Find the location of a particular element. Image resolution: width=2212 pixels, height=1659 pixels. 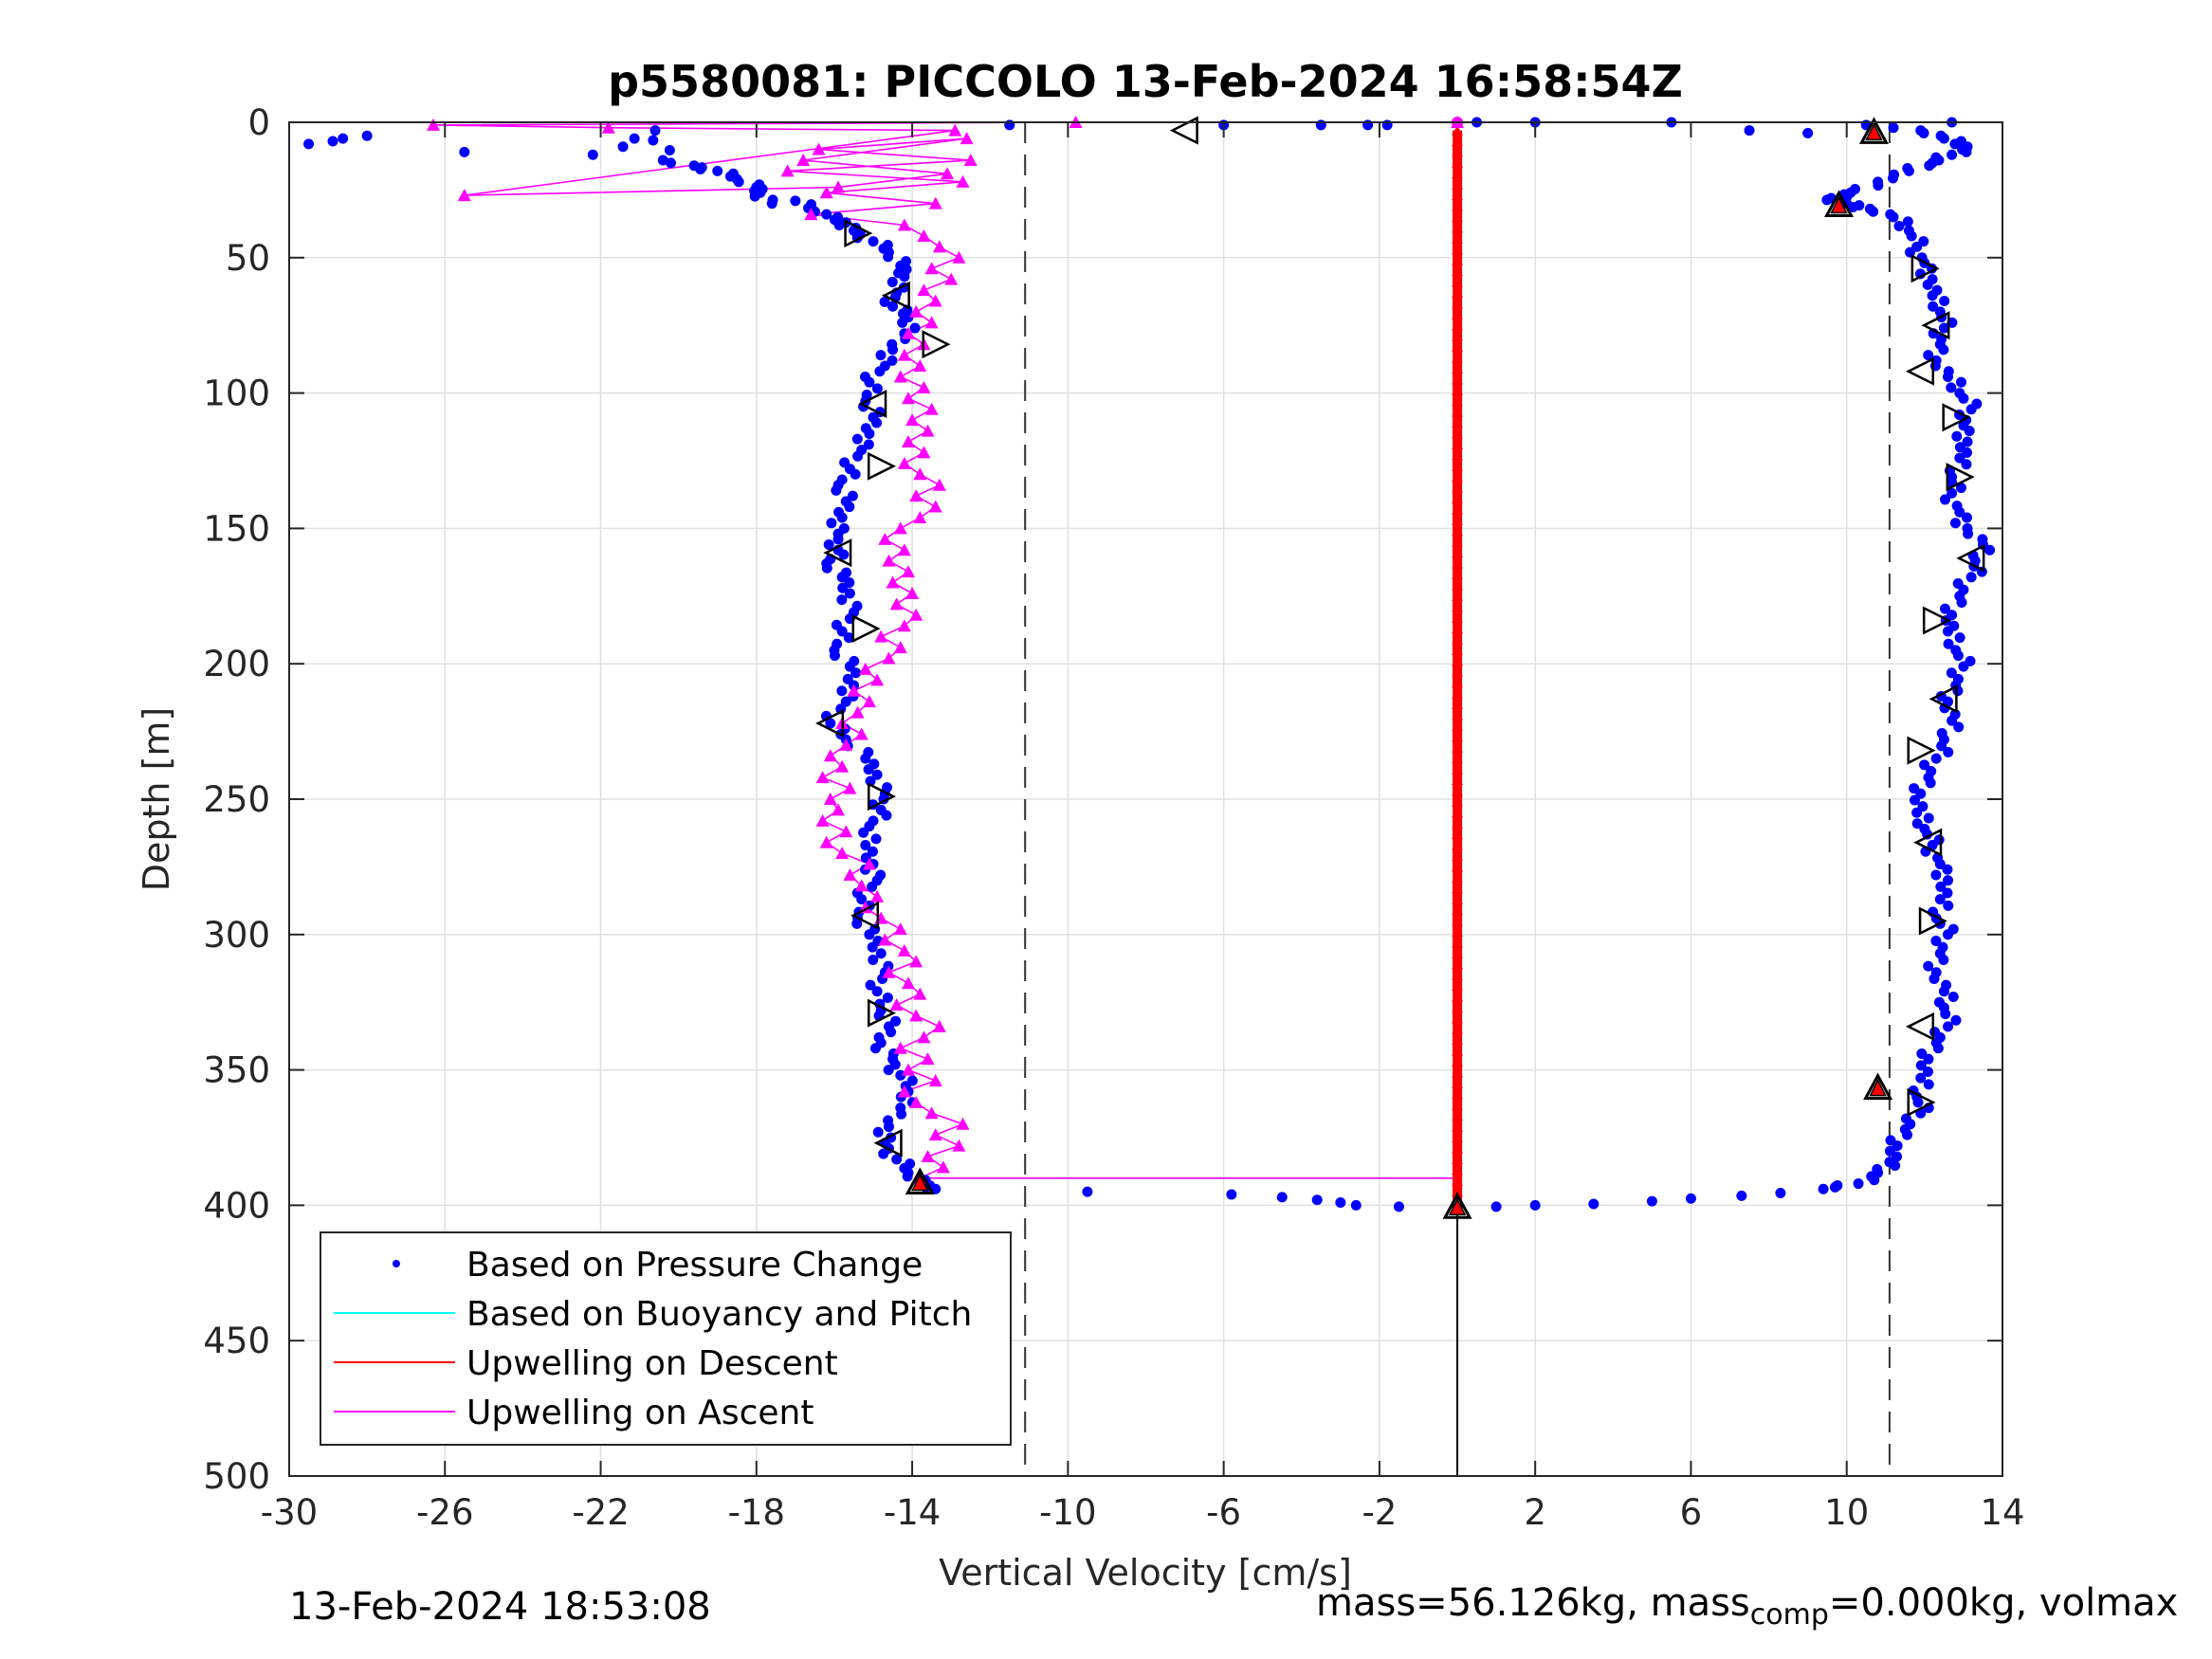

legend-box is located at coordinates (666, 1338).